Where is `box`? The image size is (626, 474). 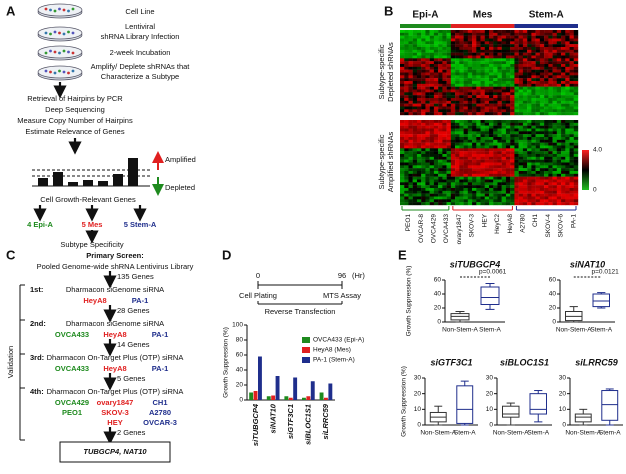 box is located at coordinates (465, 404).